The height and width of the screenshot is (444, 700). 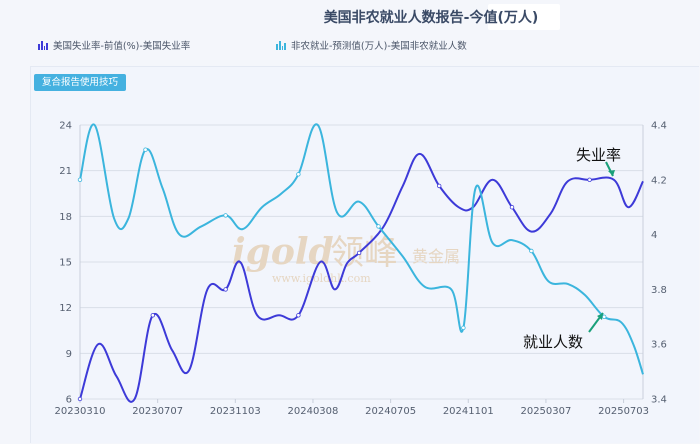 I want to click on x-tick-label: 20230310, so click(x=80, y=411).